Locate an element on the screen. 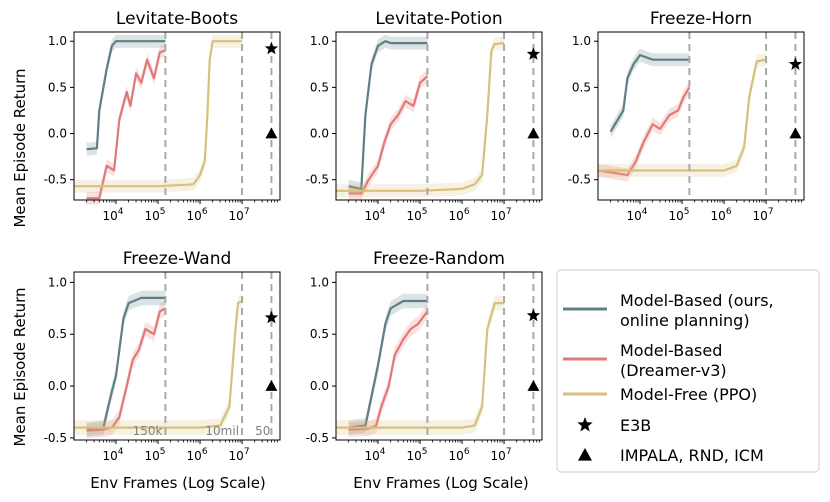  x-axis-label-left: Env Frames (Log Scale) is located at coordinates (178, 483).